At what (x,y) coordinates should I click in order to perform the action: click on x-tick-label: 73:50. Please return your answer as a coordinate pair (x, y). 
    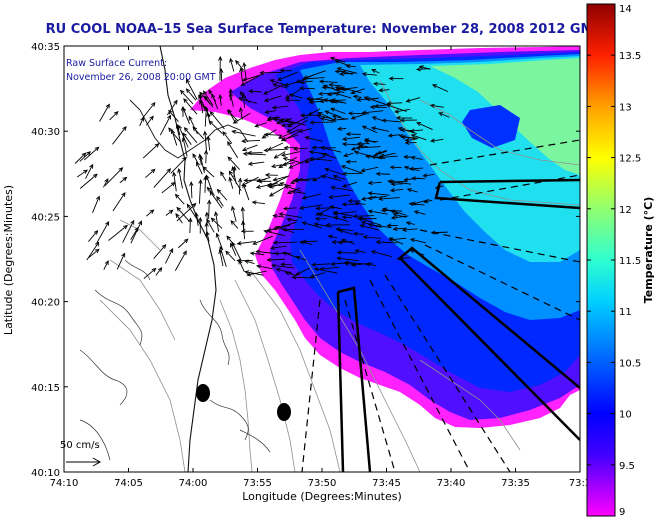
    Looking at the image, I should click on (322, 483).